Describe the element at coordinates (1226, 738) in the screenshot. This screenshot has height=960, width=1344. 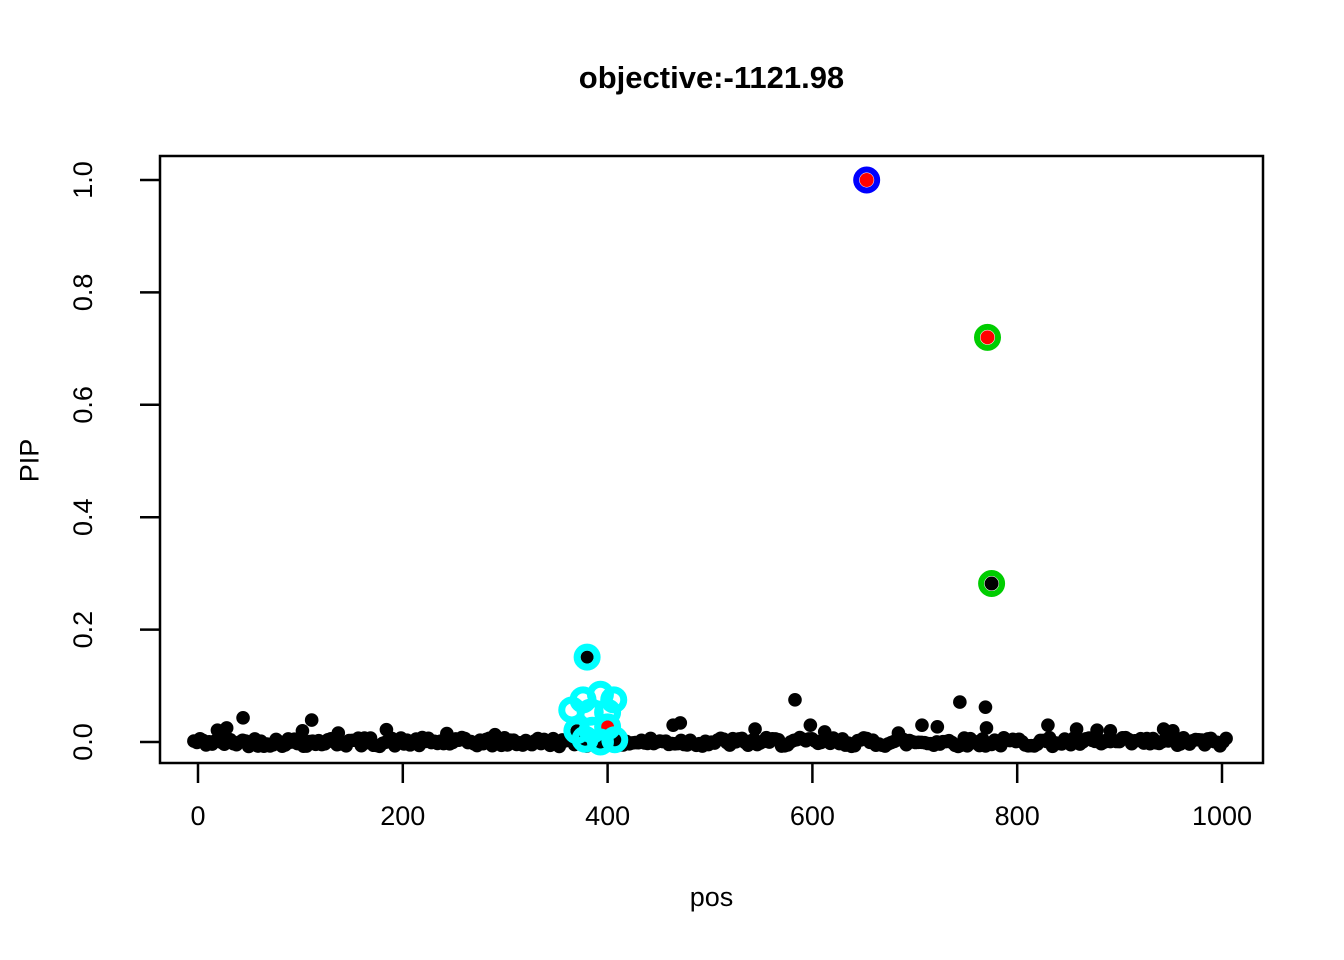
I see `baseline-point` at that location.